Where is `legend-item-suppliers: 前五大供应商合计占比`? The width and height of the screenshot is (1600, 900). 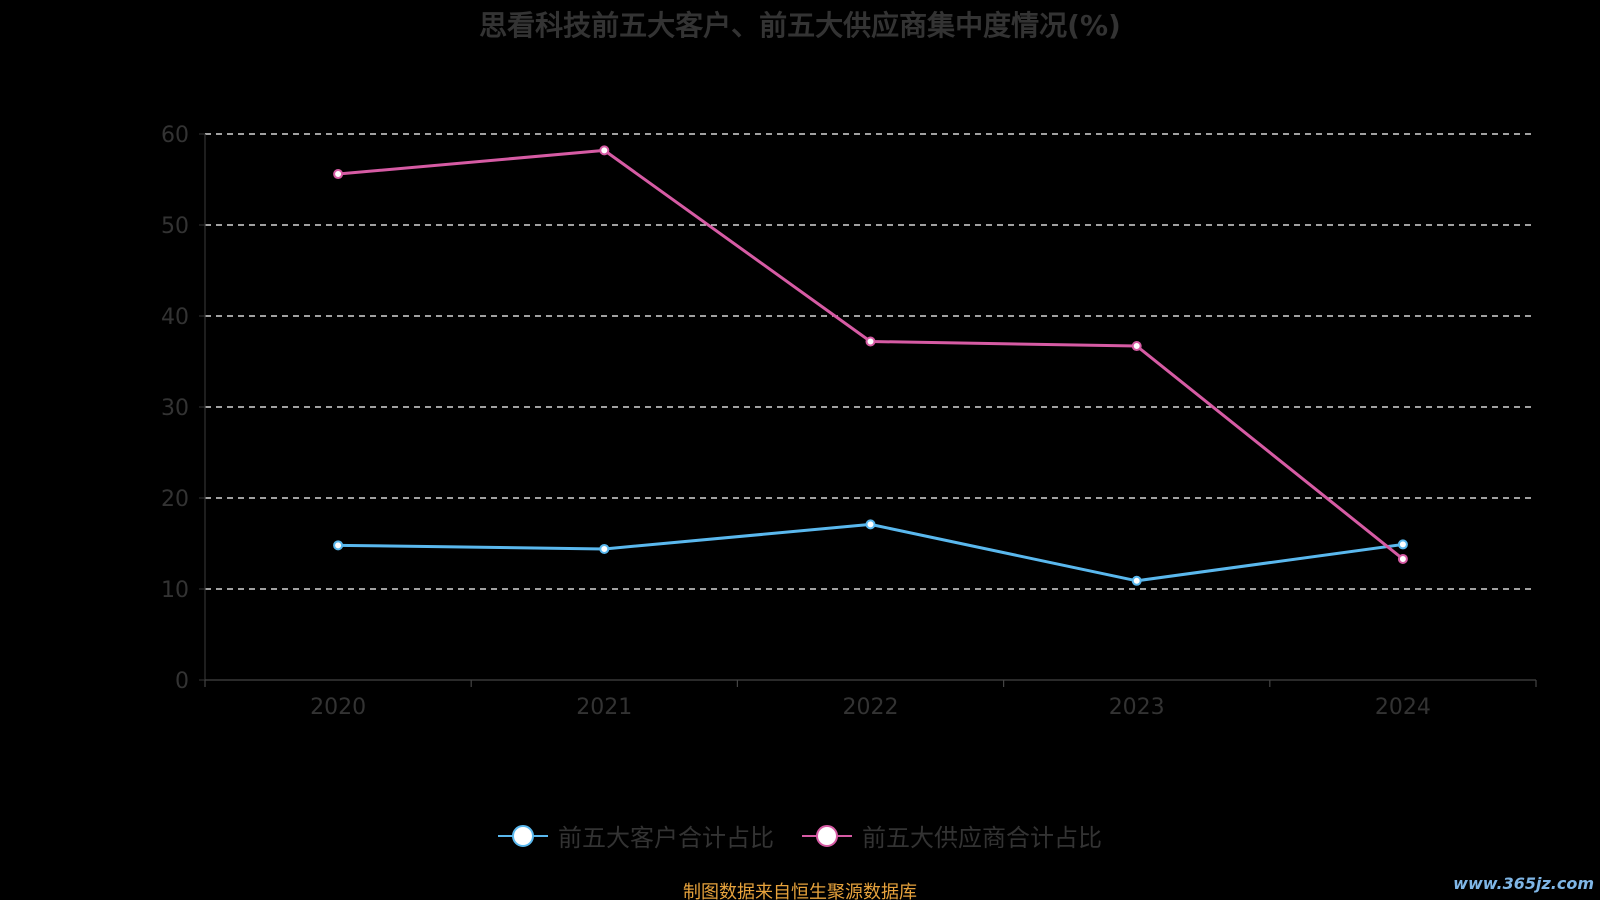 legend-item-suppliers: 前五大供应商合计占比 is located at coordinates (952, 835).